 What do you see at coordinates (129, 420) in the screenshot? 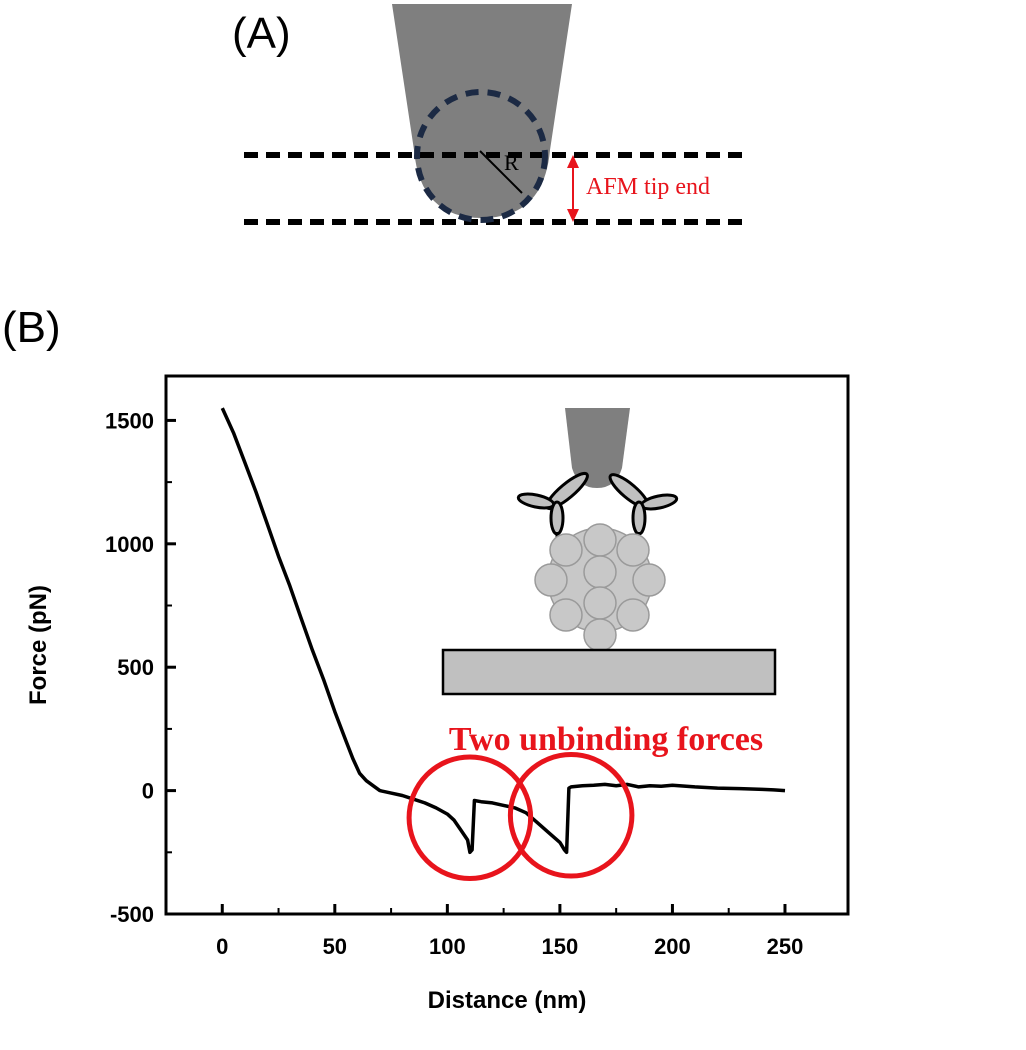
I see `y-tick-label: 1500` at bounding box center [129, 420].